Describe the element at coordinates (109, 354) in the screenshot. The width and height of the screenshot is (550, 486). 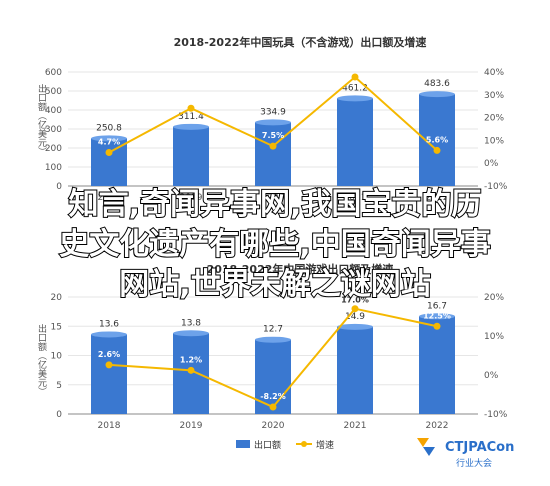
I see `chart-2-rate-label: 2.6%` at that location.